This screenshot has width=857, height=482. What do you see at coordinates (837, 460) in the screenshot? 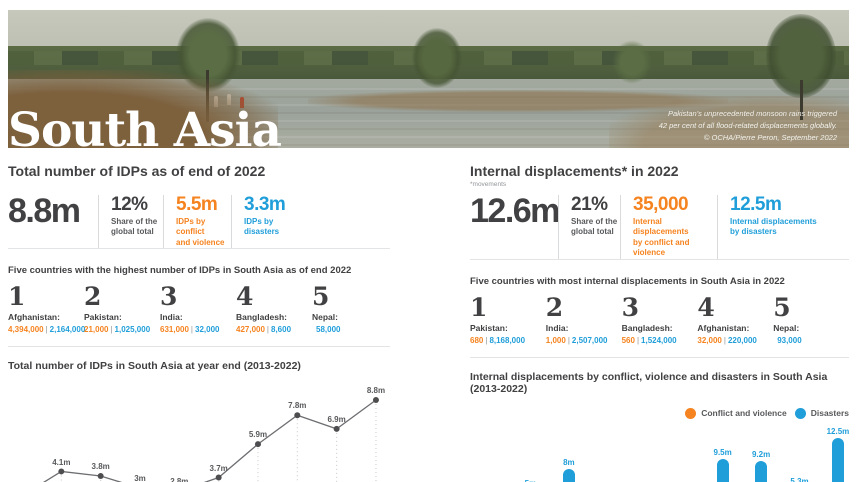
I see `bar-2022-disasters` at bounding box center [837, 460].